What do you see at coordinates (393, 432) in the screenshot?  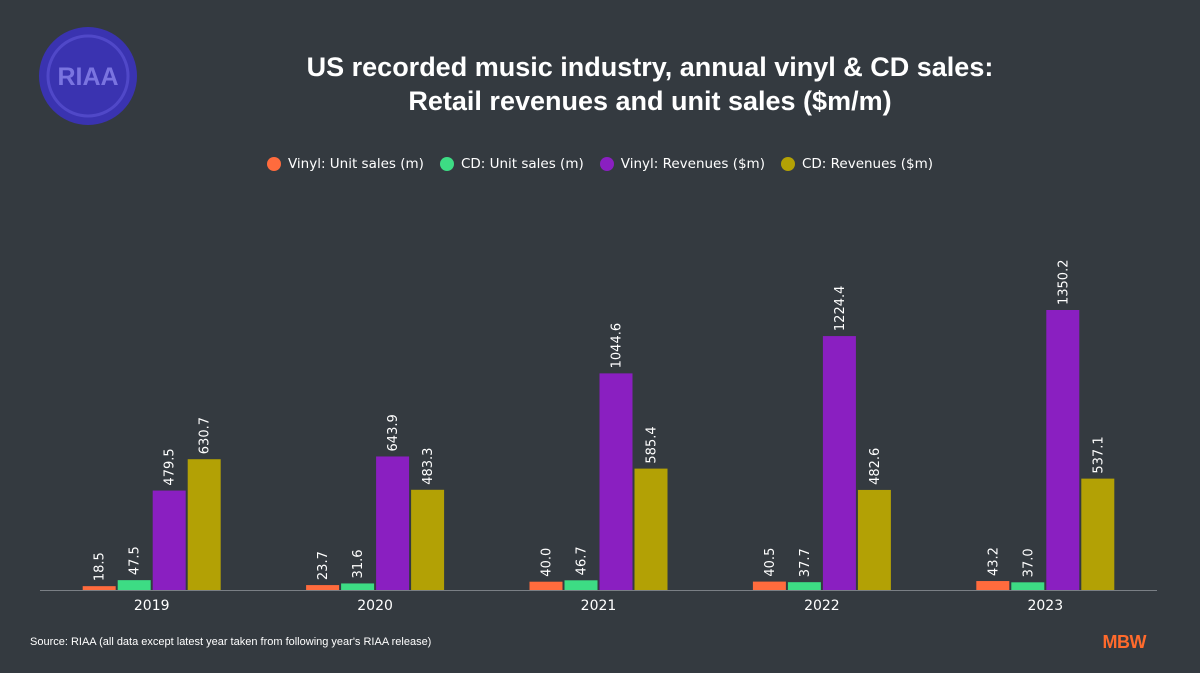 I see `data-label: 643.9` at bounding box center [393, 432].